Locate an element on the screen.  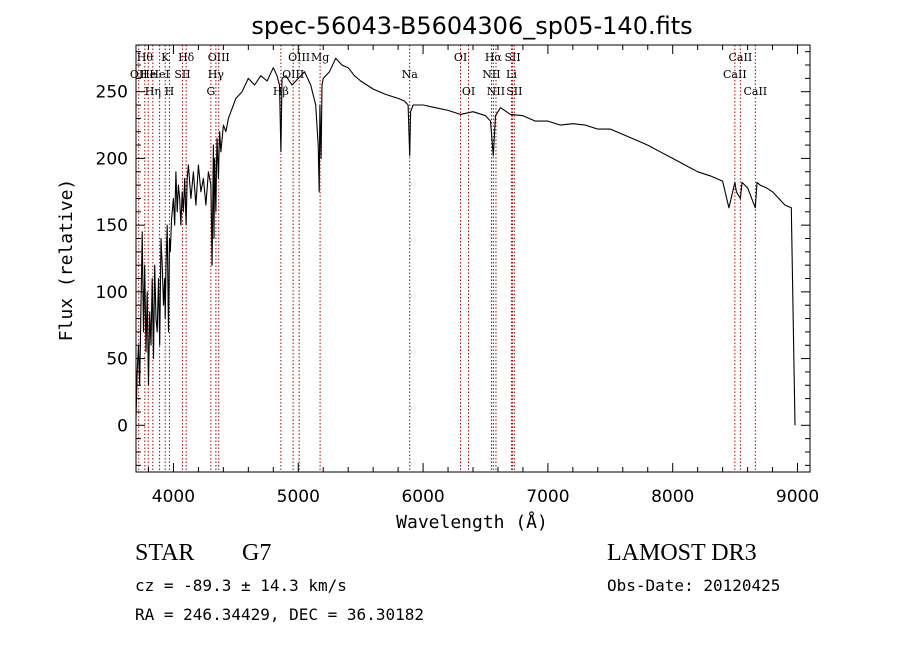
line-label: H is located at coordinates (170, 91).